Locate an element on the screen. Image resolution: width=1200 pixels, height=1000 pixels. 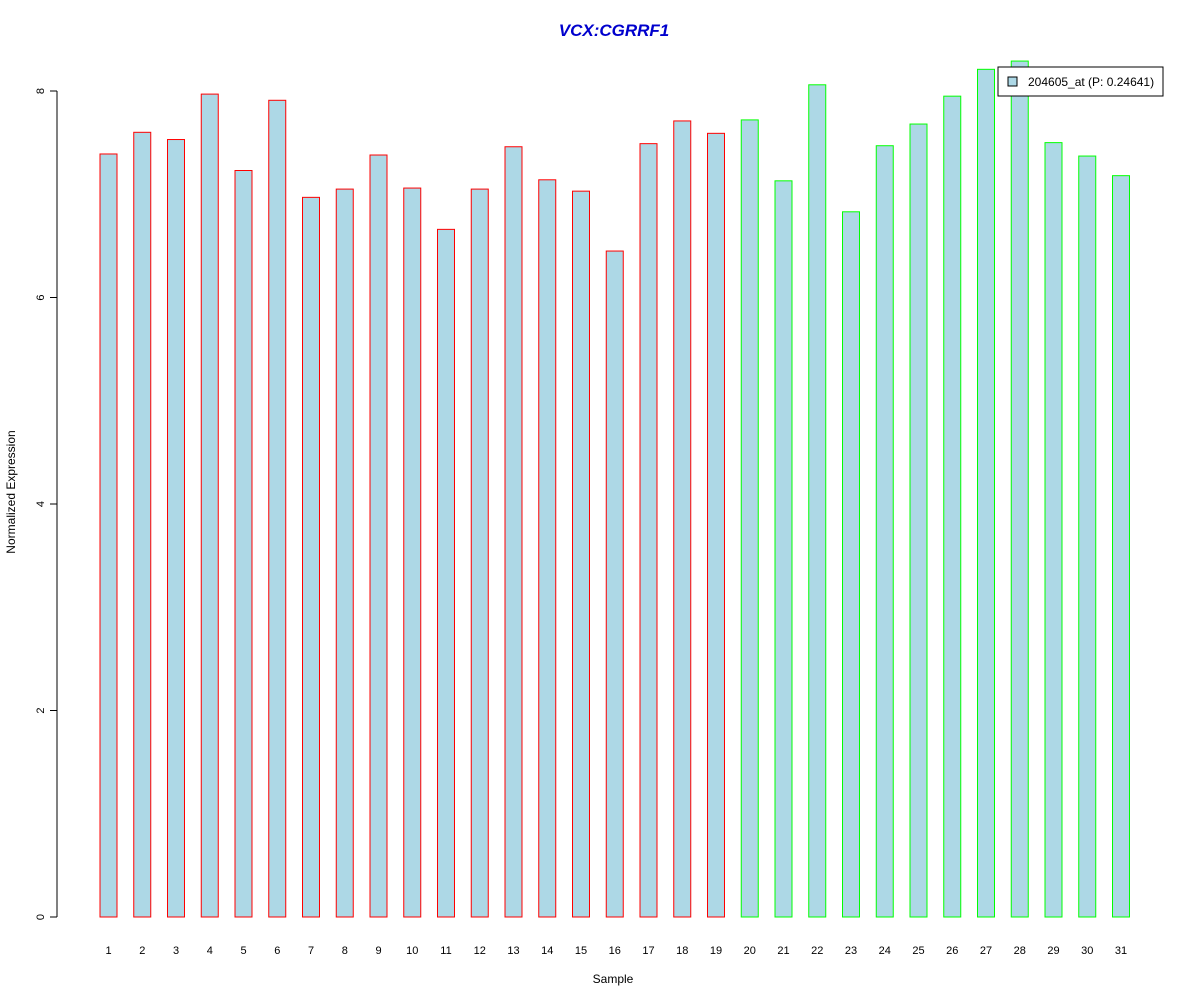
x-tick-label: 19 is located at coordinates (716, 951).